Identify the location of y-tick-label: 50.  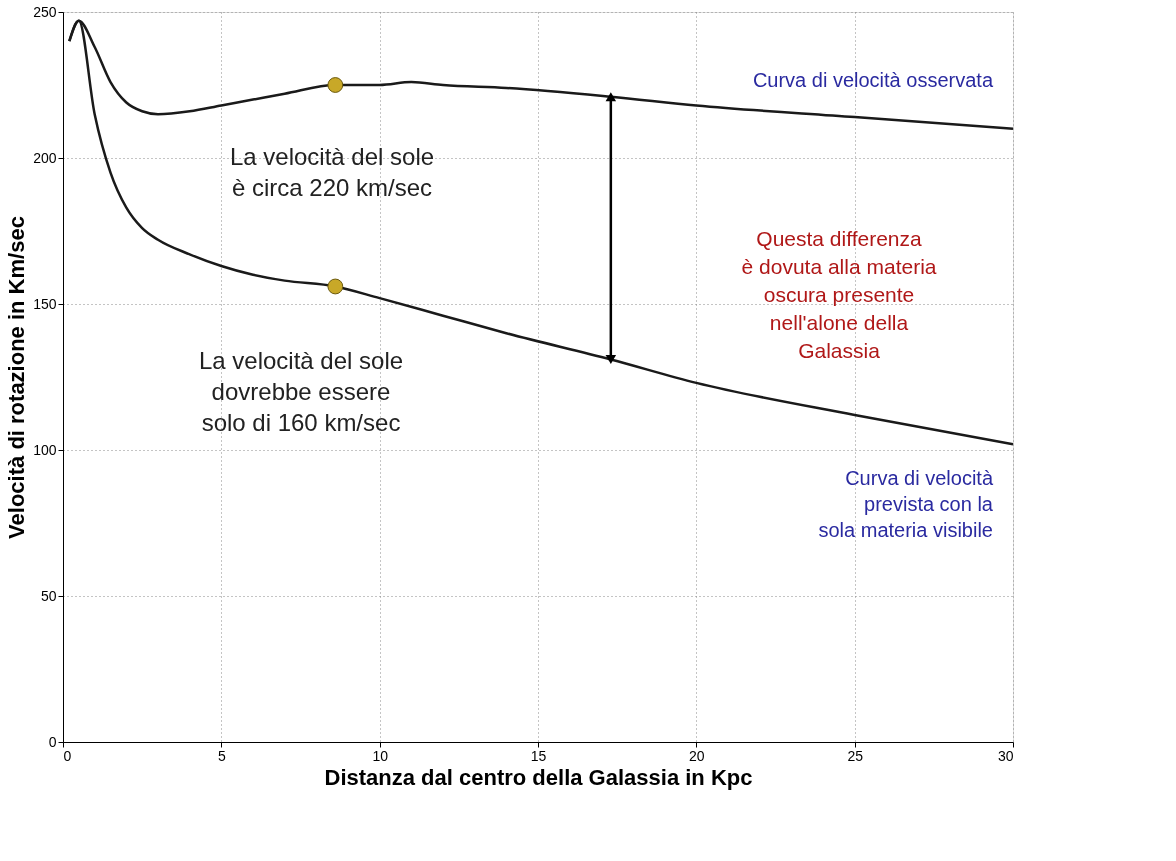
(48, 595).